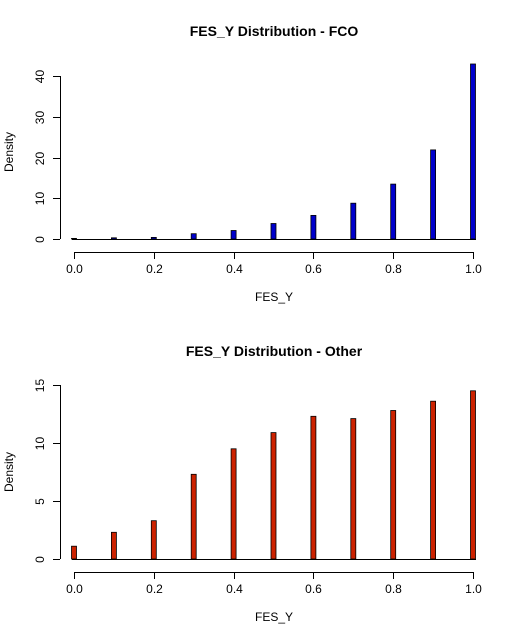 This screenshot has width=520, height=640. Describe the element at coordinates (47, 471) in the screenshot. I see `y-axis: 0 5 10 15` at that location.